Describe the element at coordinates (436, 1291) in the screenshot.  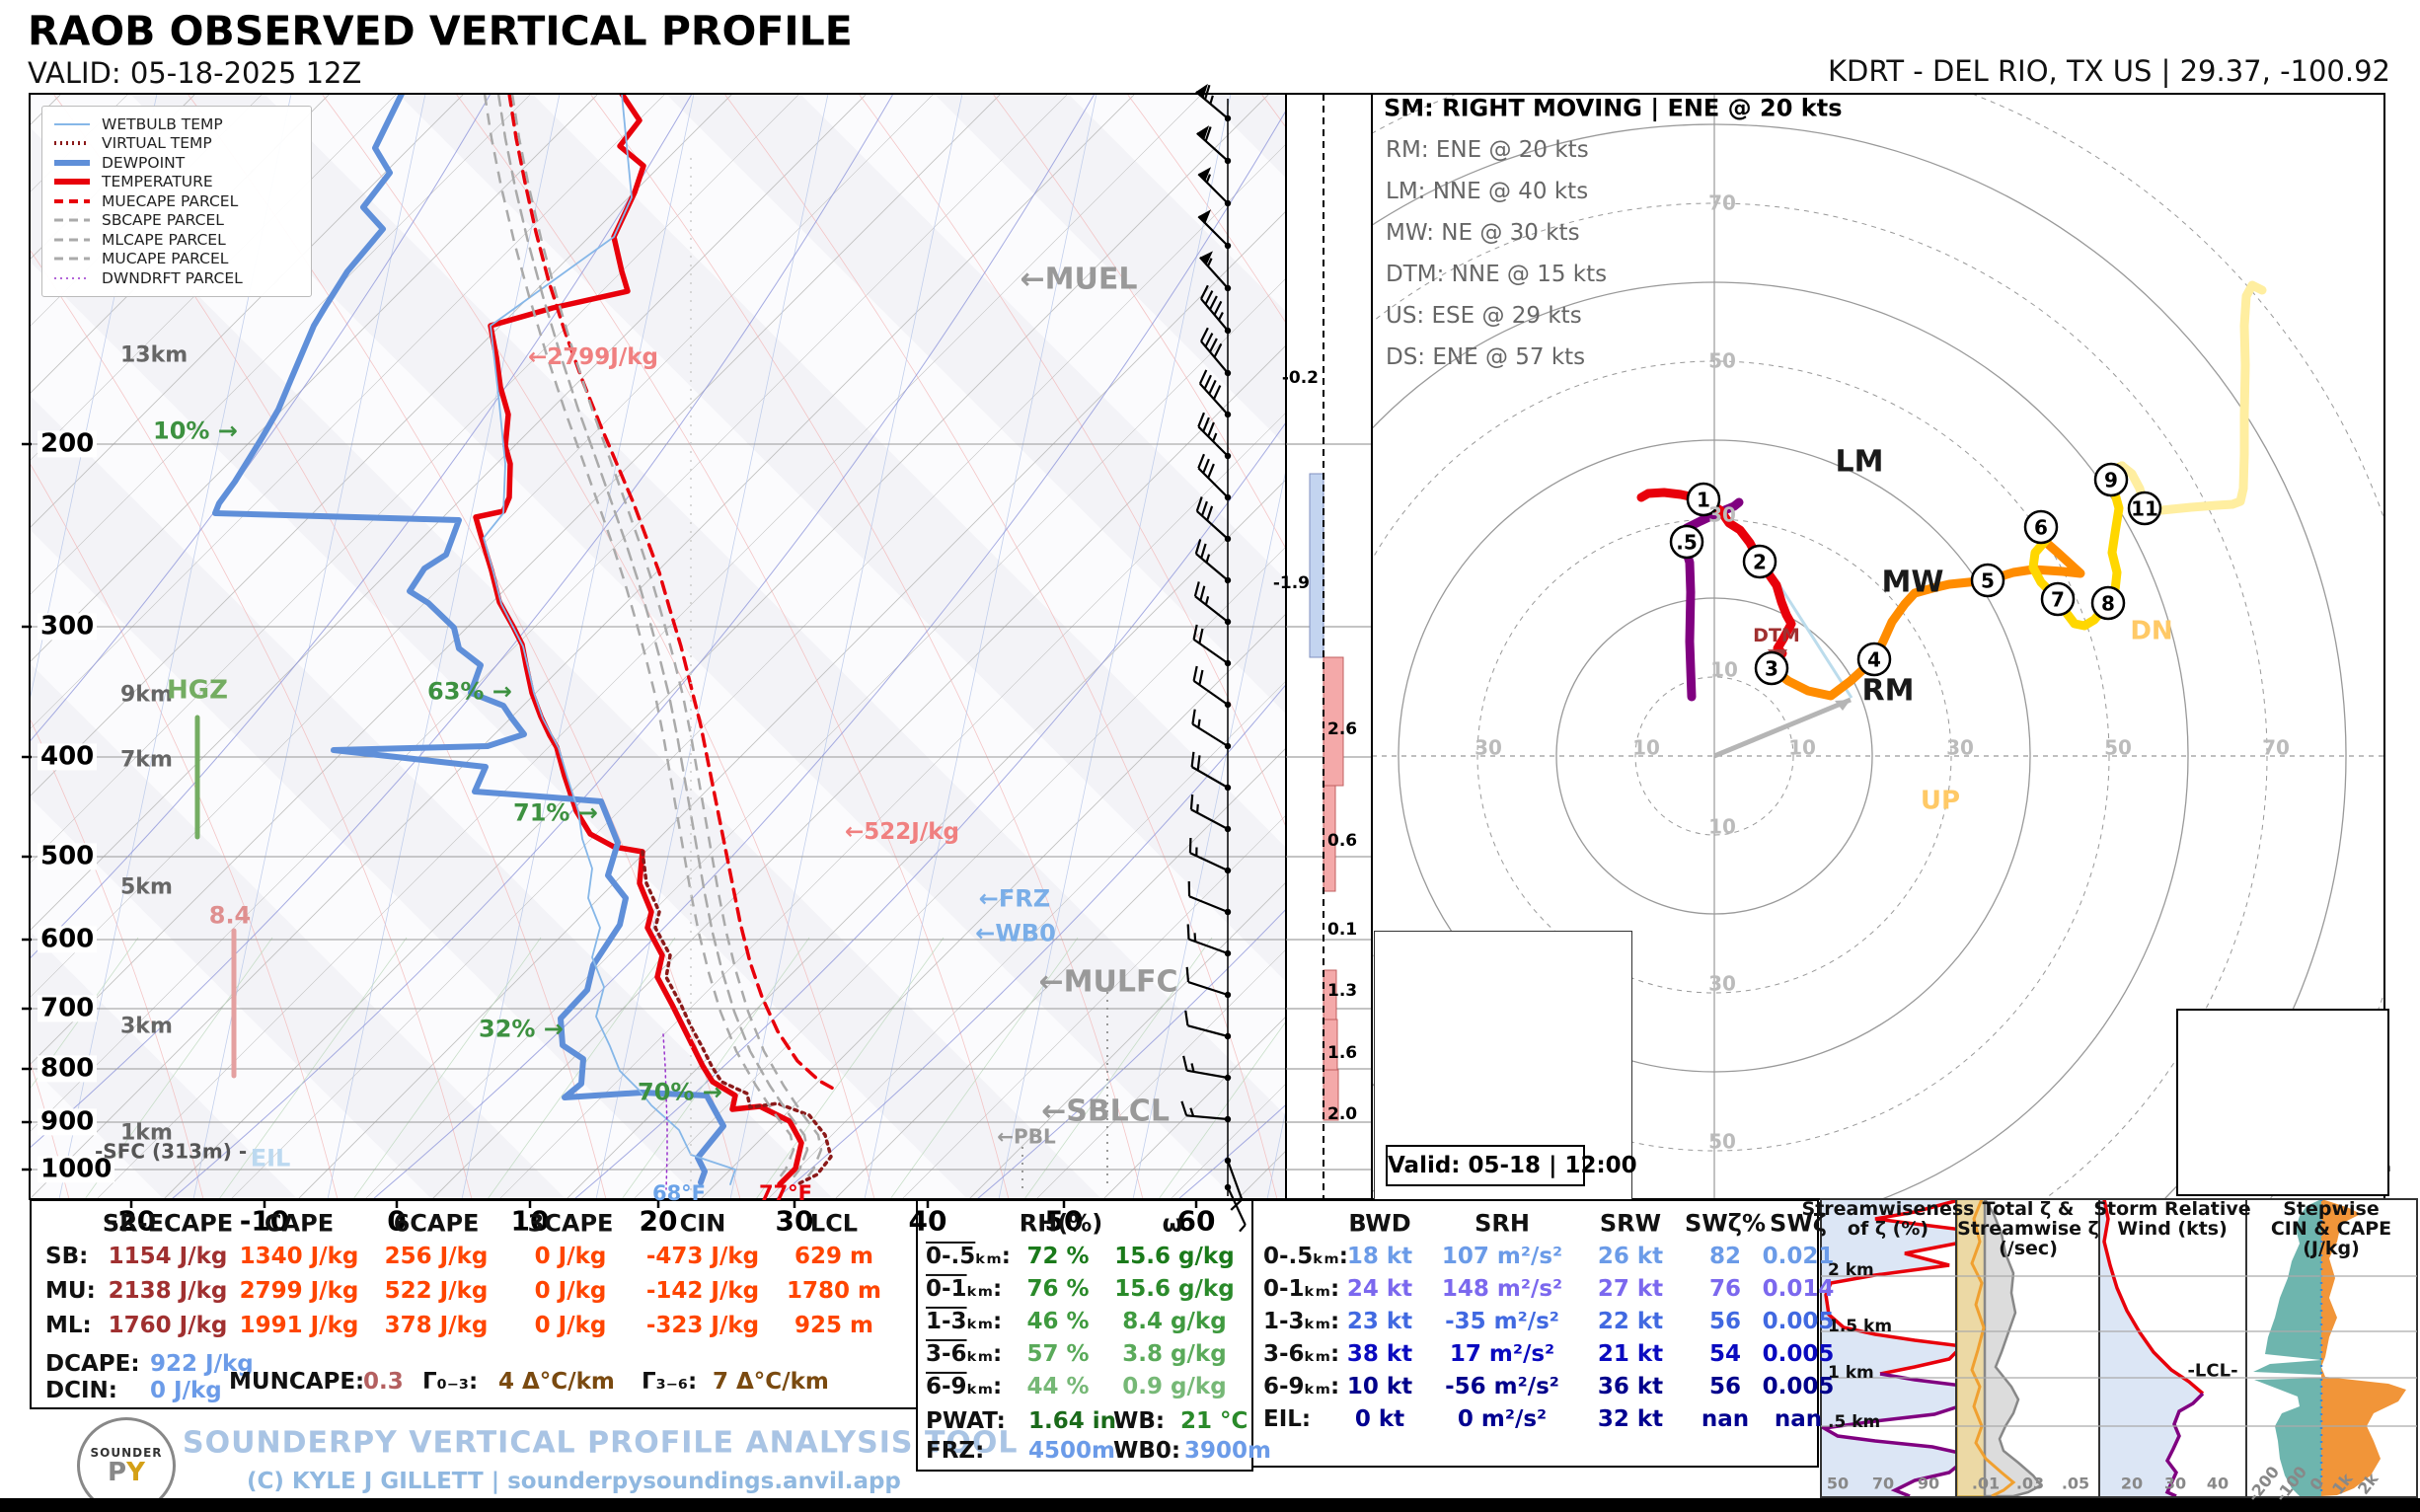
I see `cape-cell: 522 J/kg` at that location.